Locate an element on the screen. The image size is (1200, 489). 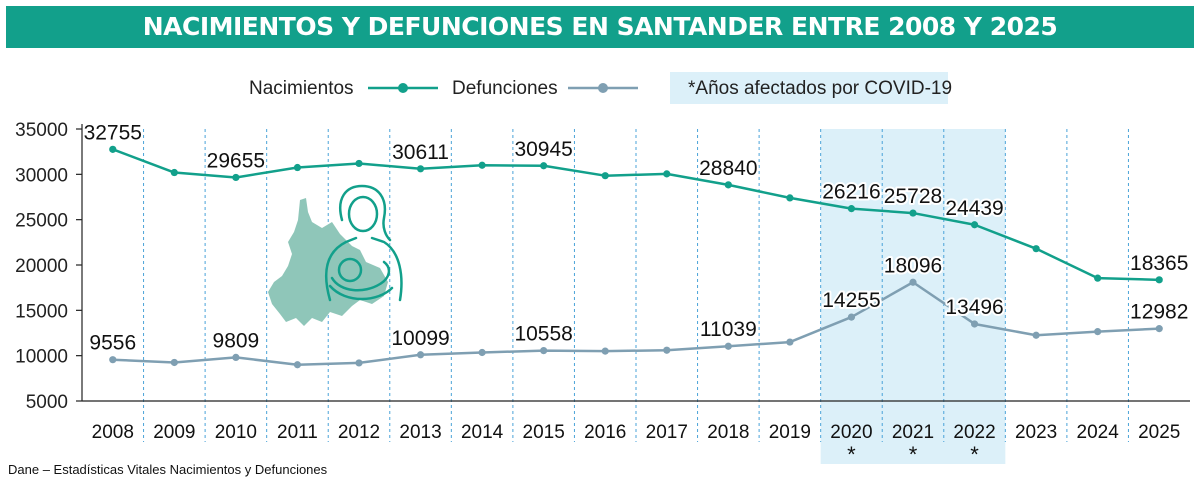
data-label-defunciones-2021: 18096 is located at coordinates (913, 265).